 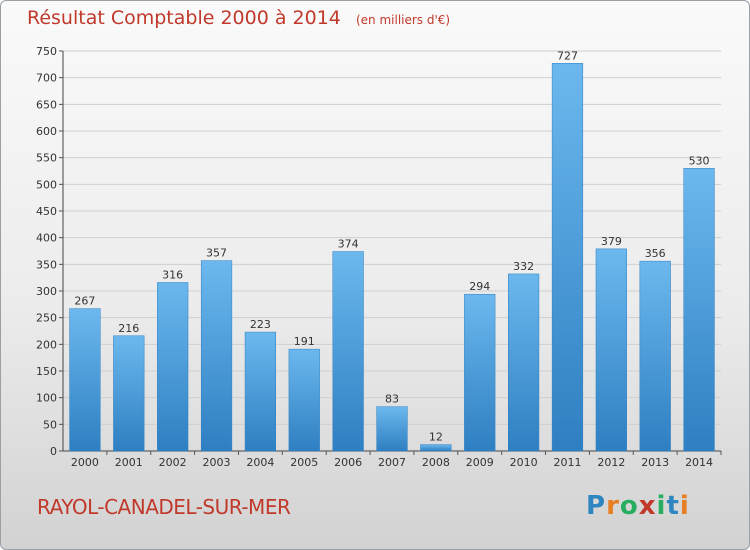 I want to click on bar-value-label: 379, so click(x=611, y=241).